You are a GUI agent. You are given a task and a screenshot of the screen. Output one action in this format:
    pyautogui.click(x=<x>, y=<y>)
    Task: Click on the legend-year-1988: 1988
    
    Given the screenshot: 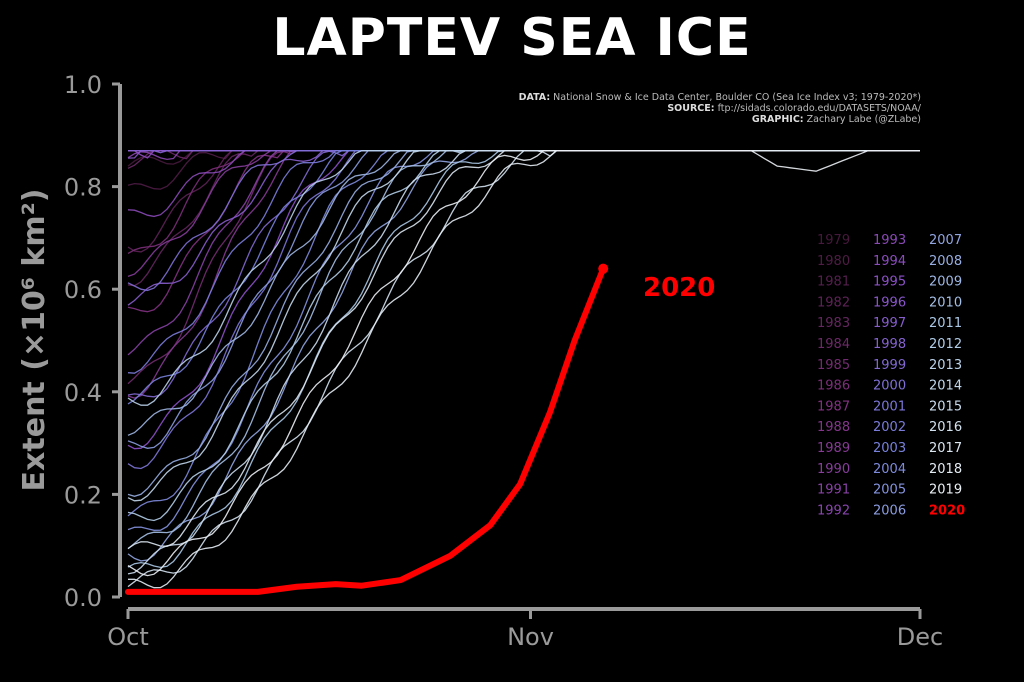 What is the action you would take?
    pyautogui.click(x=833, y=427)
    